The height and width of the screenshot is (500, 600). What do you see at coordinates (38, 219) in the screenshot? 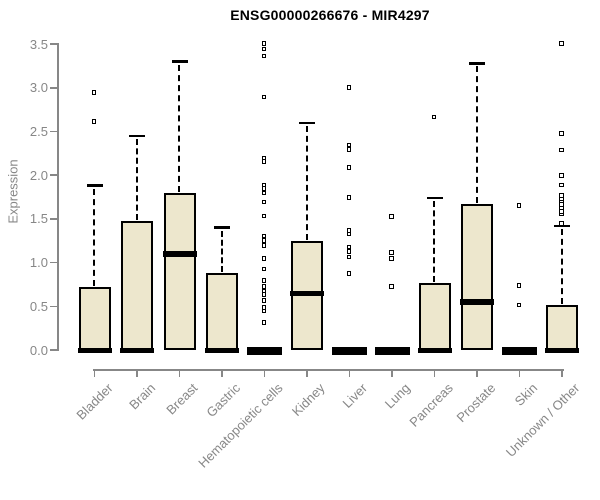
I see `y-tick-label: 1.5` at bounding box center [38, 219].